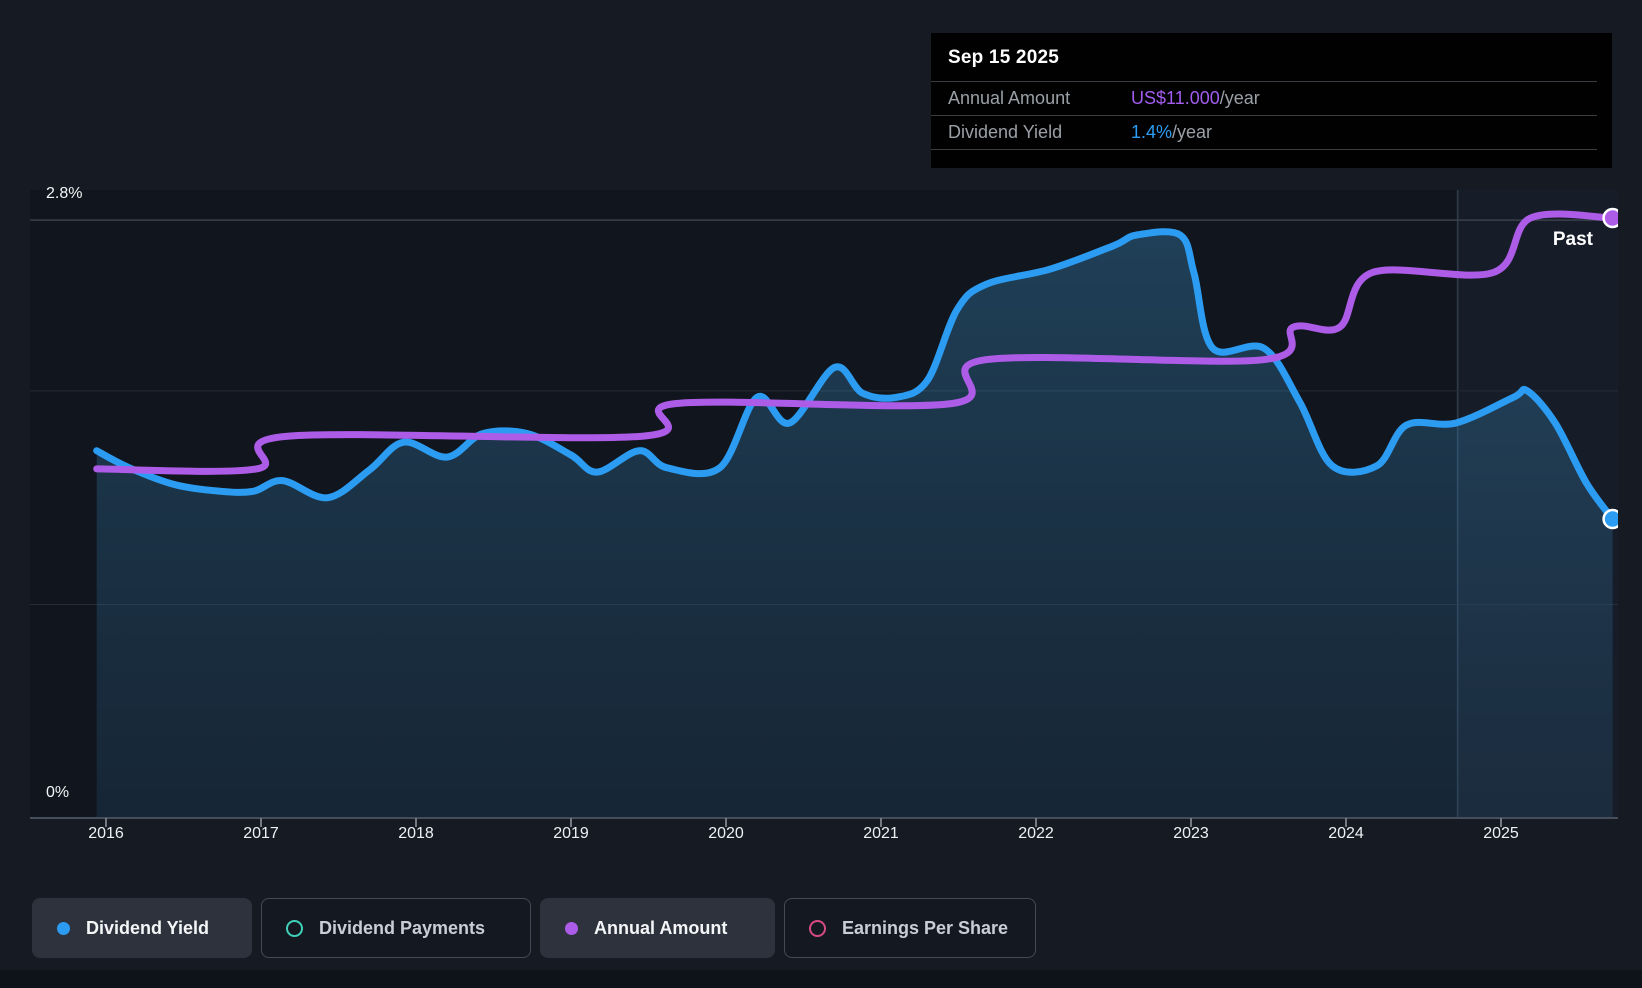 The image size is (1642, 988). I want to click on dividend-payments-marker-icon, so click(294, 928).